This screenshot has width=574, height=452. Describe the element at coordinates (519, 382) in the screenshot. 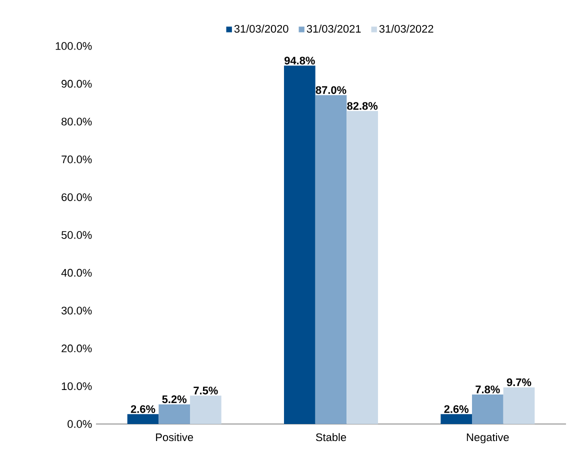

I see `data-label: 9.7%` at that location.